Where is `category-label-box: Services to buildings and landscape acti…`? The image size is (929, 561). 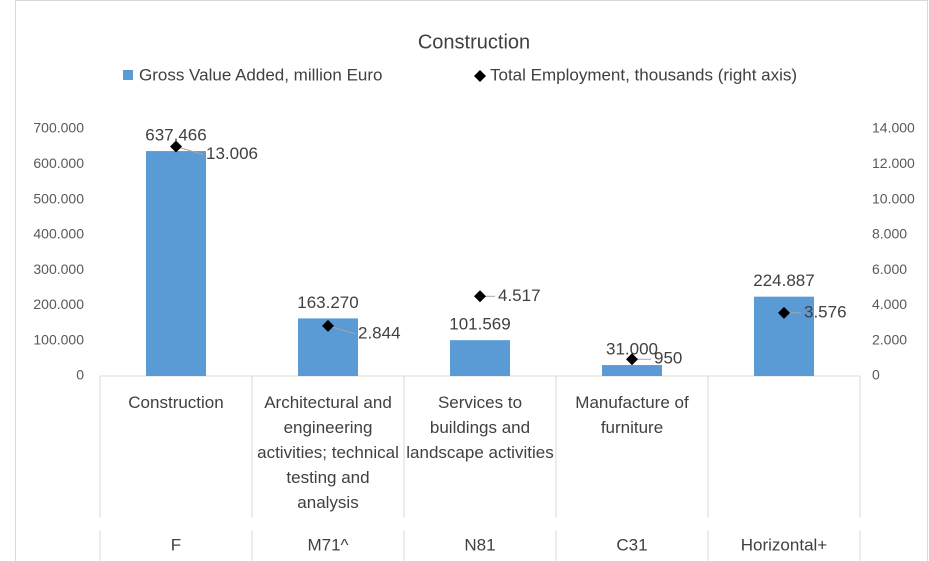
category-label-box: Services to buildings and landscape acti… is located at coordinates (480, 427).